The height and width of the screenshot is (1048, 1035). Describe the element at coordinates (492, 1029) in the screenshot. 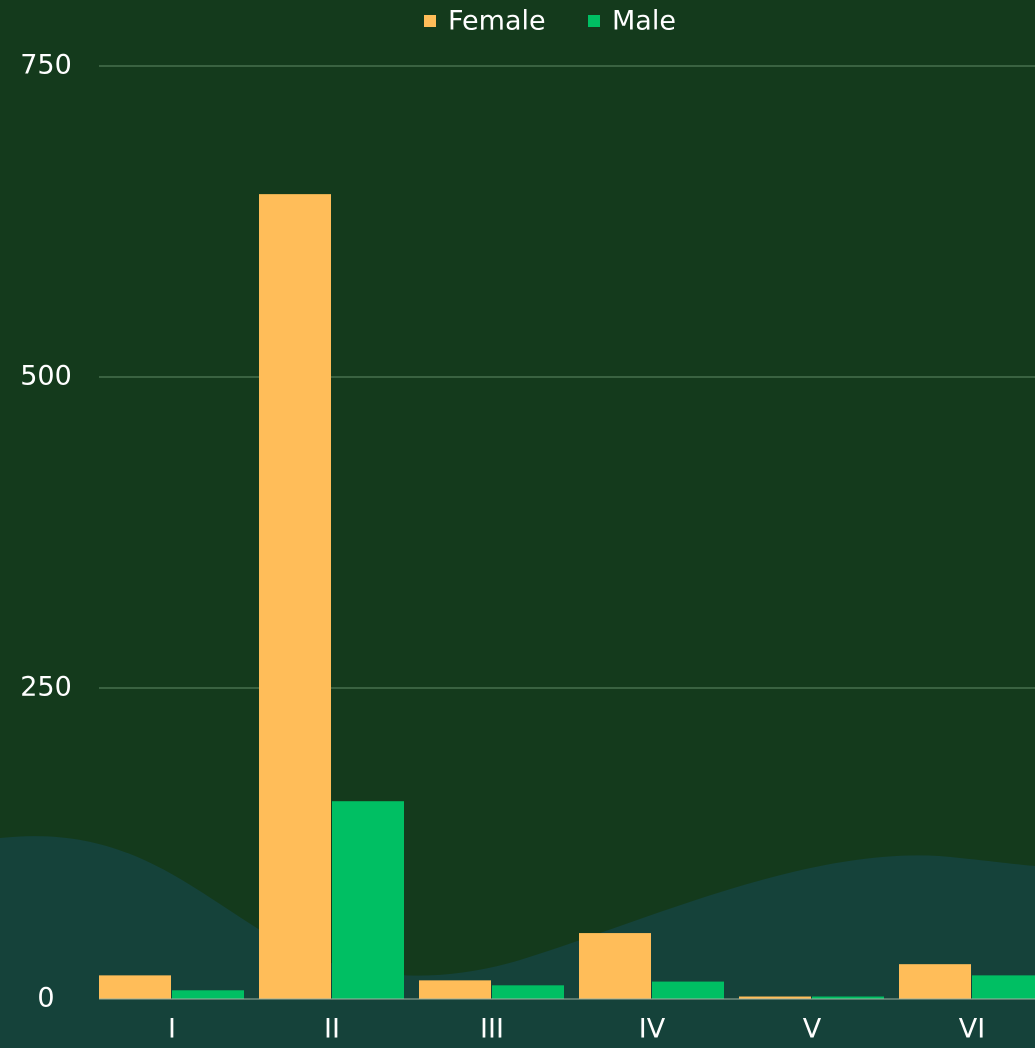

I see `x-tick-label: III` at that location.